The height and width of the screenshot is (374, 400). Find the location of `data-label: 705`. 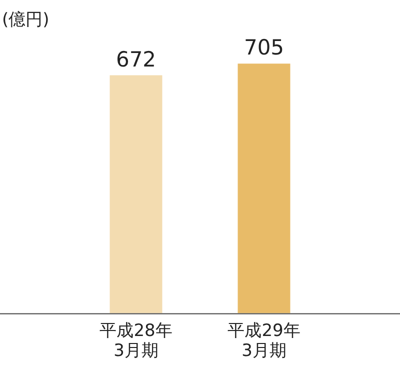

data-label: 705 is located at coordinates (264, 48).